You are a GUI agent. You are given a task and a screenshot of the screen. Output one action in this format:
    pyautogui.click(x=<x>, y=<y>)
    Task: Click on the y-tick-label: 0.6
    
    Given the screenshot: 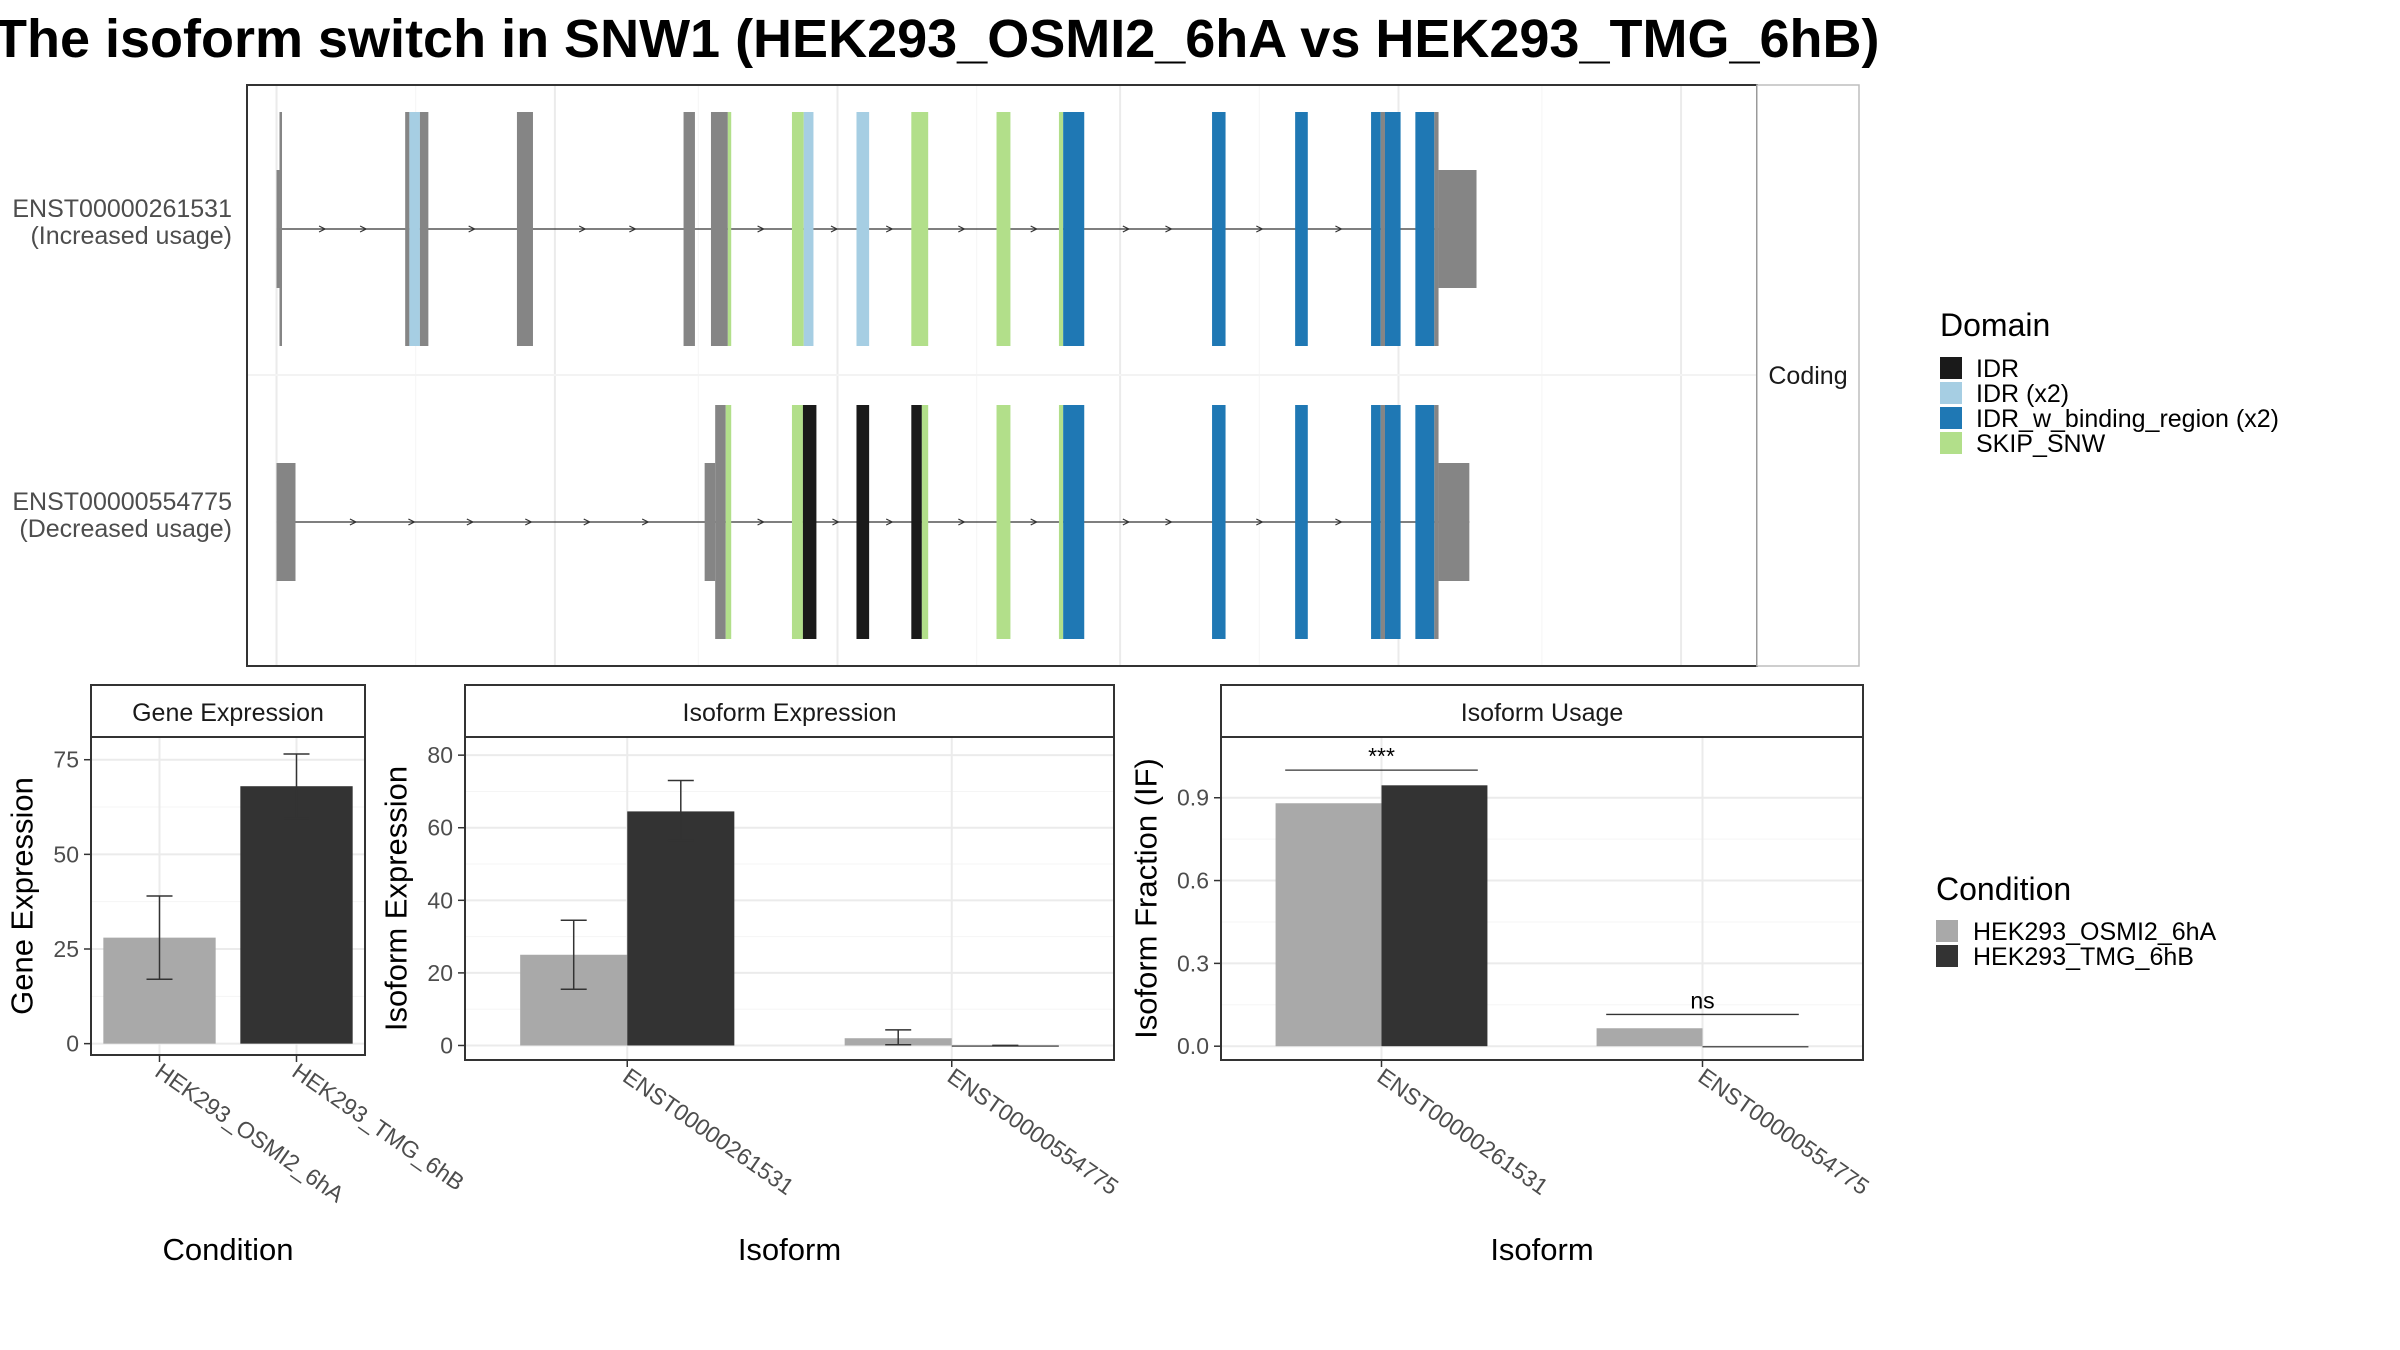 What is the action you would take?
    pyautogui.click(x=1193, y=881)
    